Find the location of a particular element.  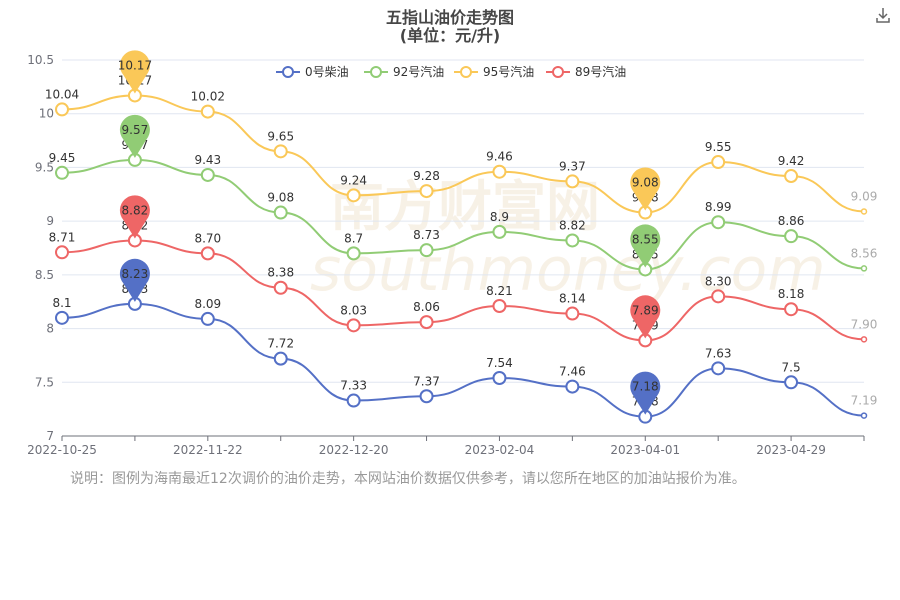

data-label: 7.90 is located at coordinates (864, 324).